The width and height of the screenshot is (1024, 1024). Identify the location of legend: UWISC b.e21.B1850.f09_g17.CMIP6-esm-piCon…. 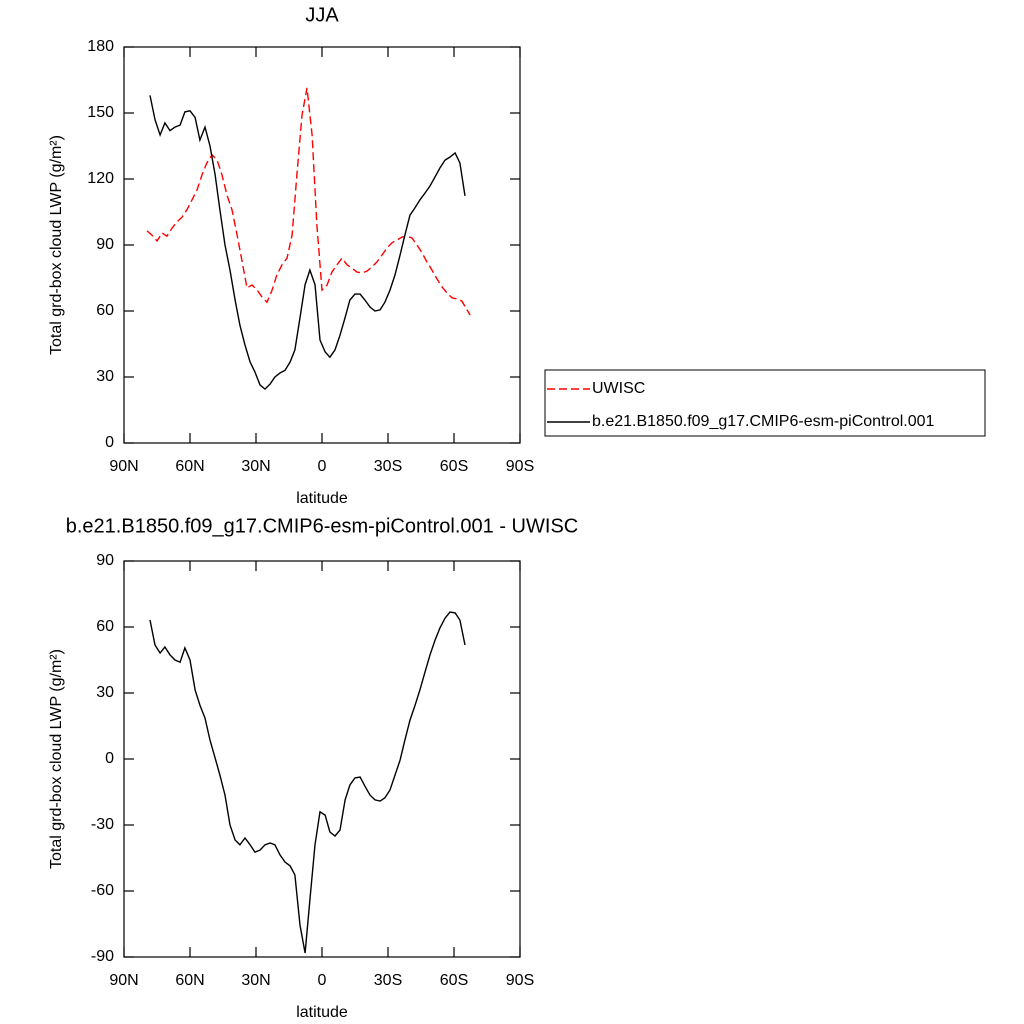
(765, 403).